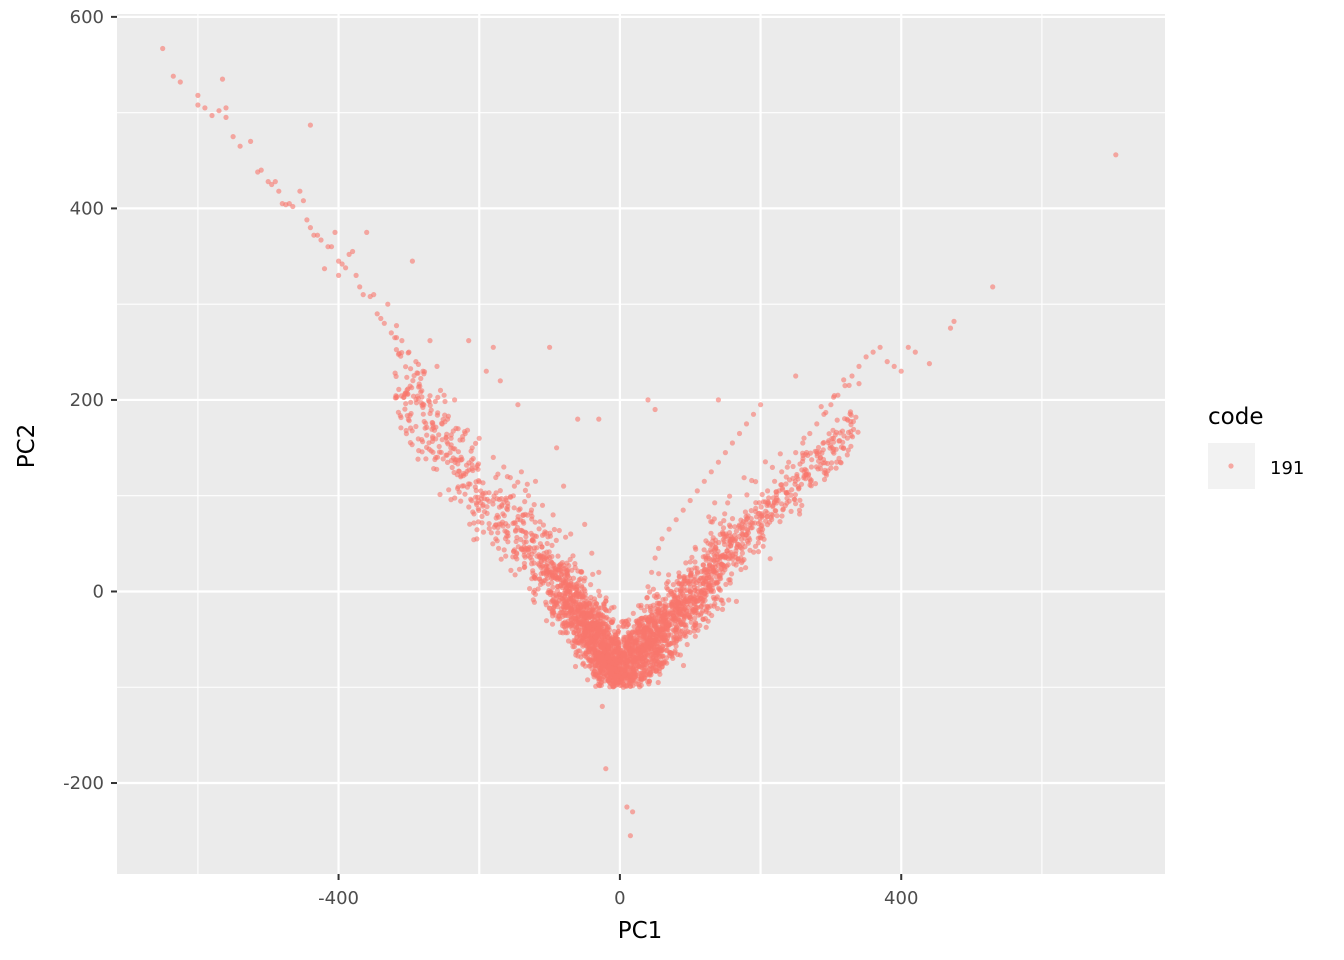 The image size is (1344, 960). Describe the element at coordinates (83, 783) in the screenshot. I see `y-tick-label: -200` at that location.